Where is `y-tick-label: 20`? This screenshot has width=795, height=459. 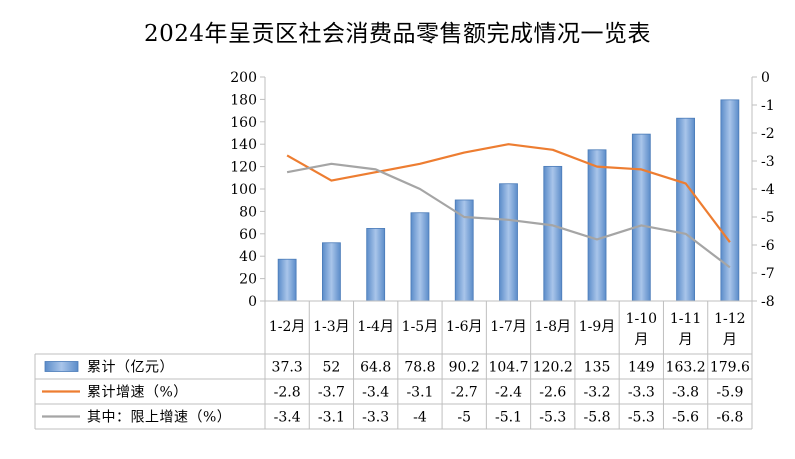
y-tick-label: 20 is located at coordinates (248, 280).